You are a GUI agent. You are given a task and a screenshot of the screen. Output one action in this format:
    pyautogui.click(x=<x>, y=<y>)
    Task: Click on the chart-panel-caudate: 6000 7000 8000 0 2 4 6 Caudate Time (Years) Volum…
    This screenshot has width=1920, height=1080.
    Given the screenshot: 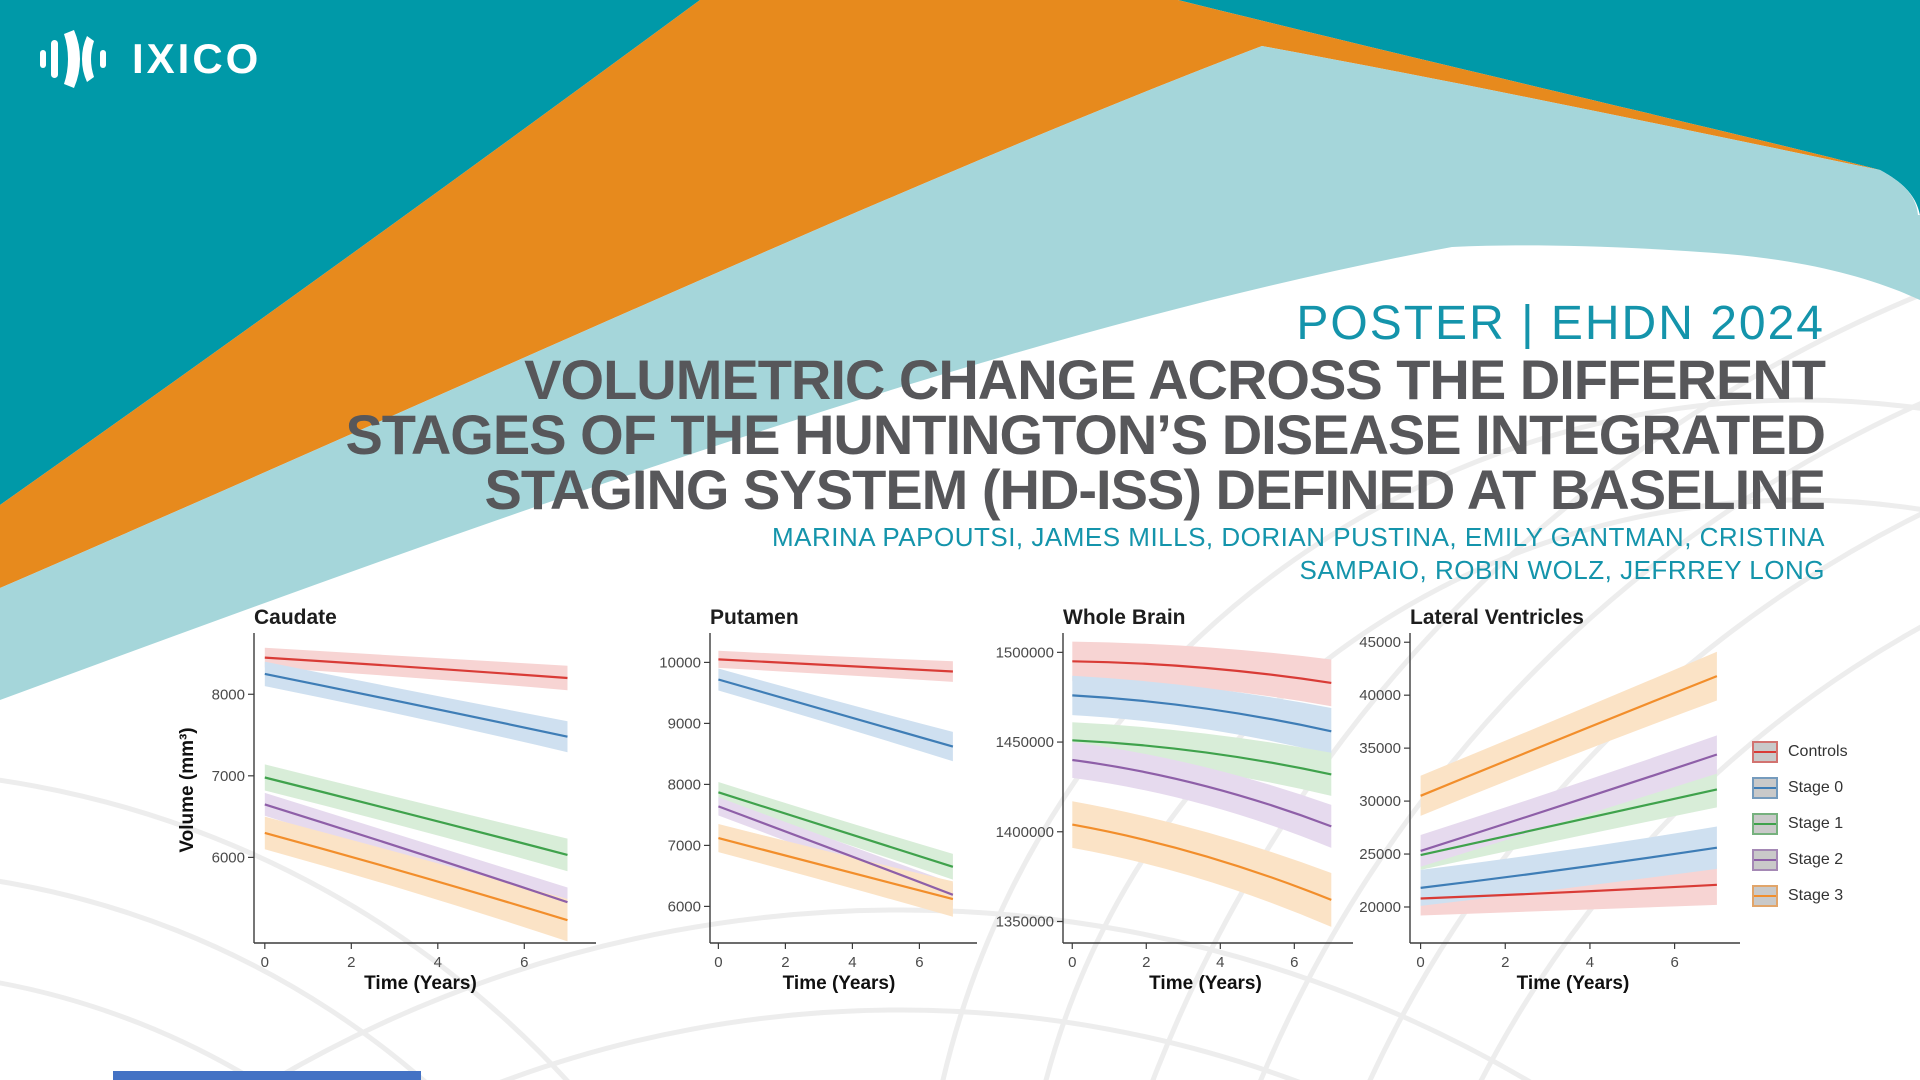 What is the action you would take?
    pyautogui.click(x=388, y=802)
    